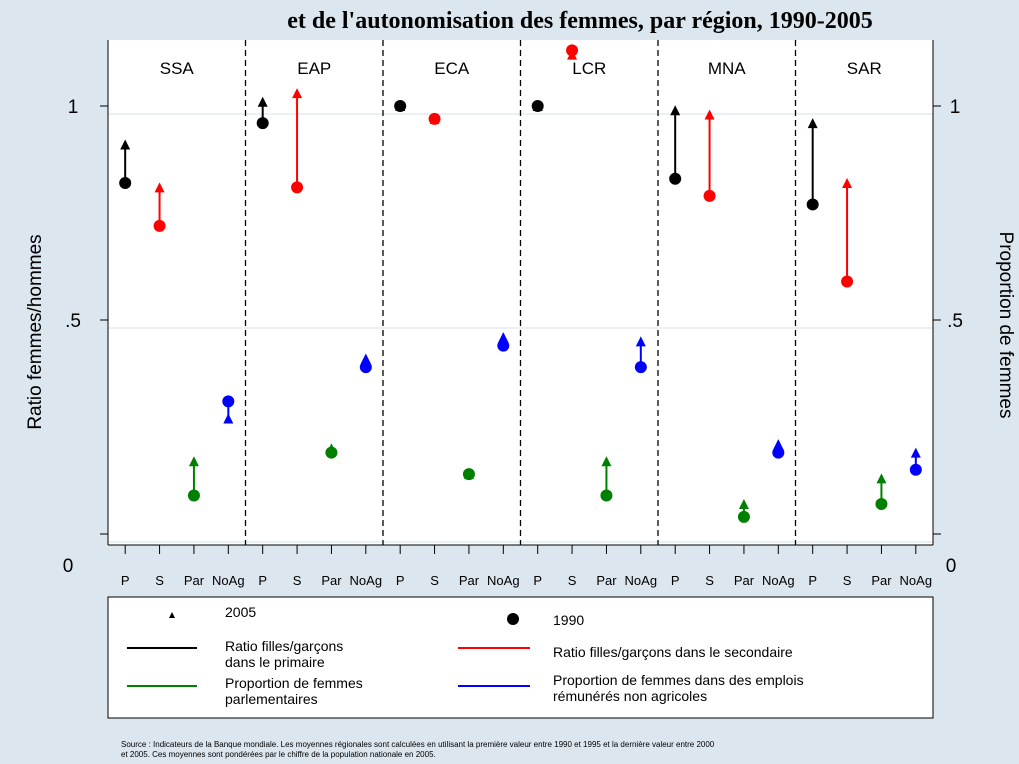 This screenshot has height=764, width=1019. Describe the element at coordinates (864, 68) in the screenshot. I see `region-label: SAR` at that location.